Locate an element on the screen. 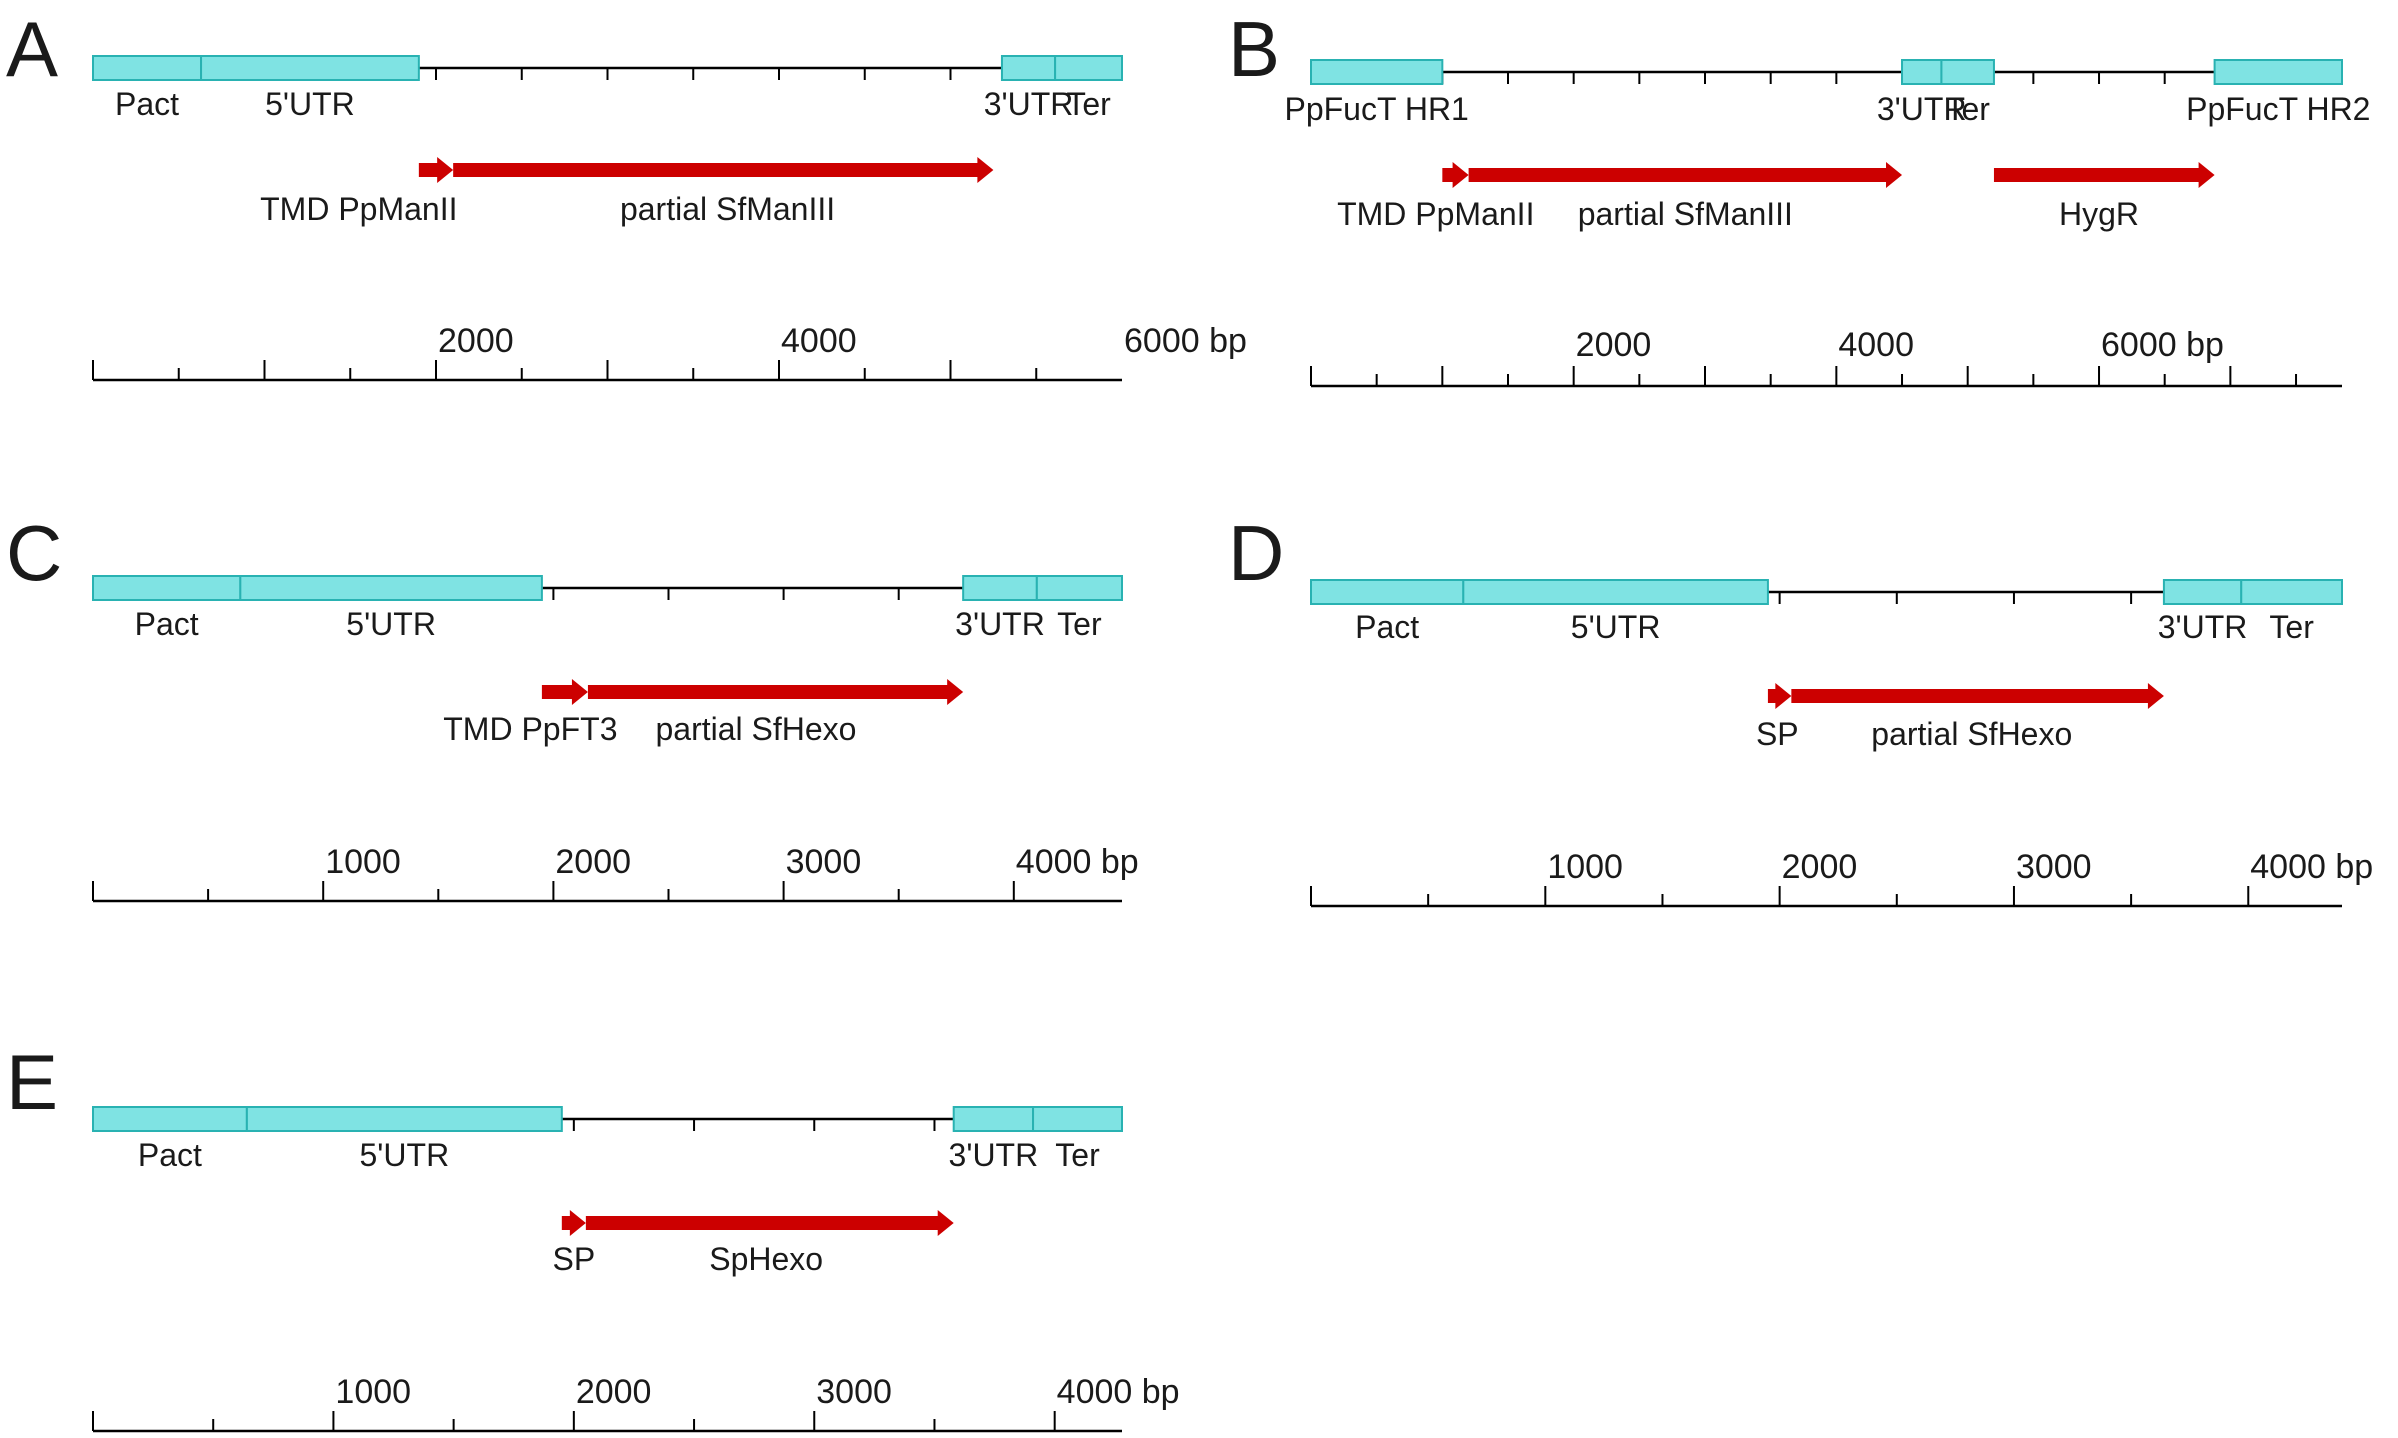 The image size is (2398, 1438). segment-ppfuct-hr1 is located at coordinates (1377, 72).